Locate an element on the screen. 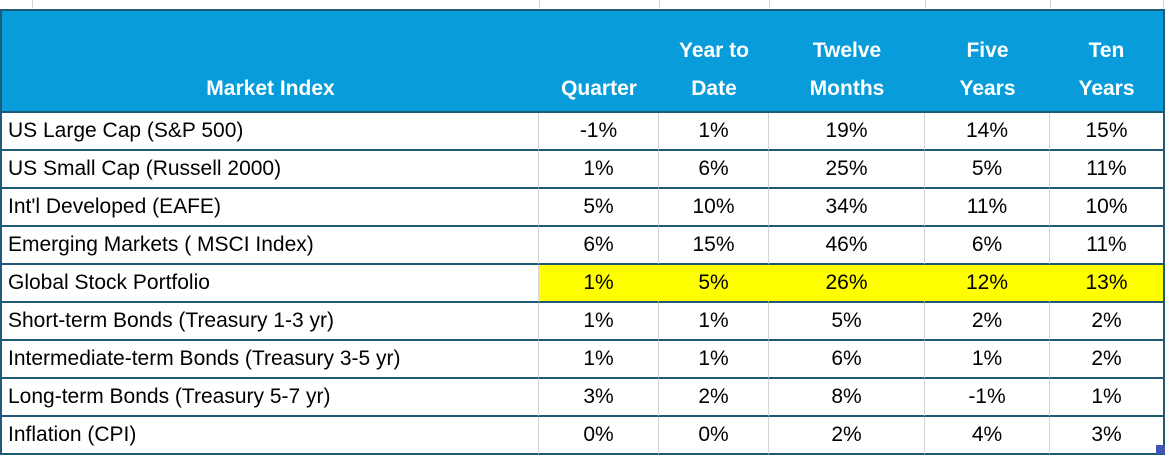  header-label: Months is located at coordinates (847, 88).